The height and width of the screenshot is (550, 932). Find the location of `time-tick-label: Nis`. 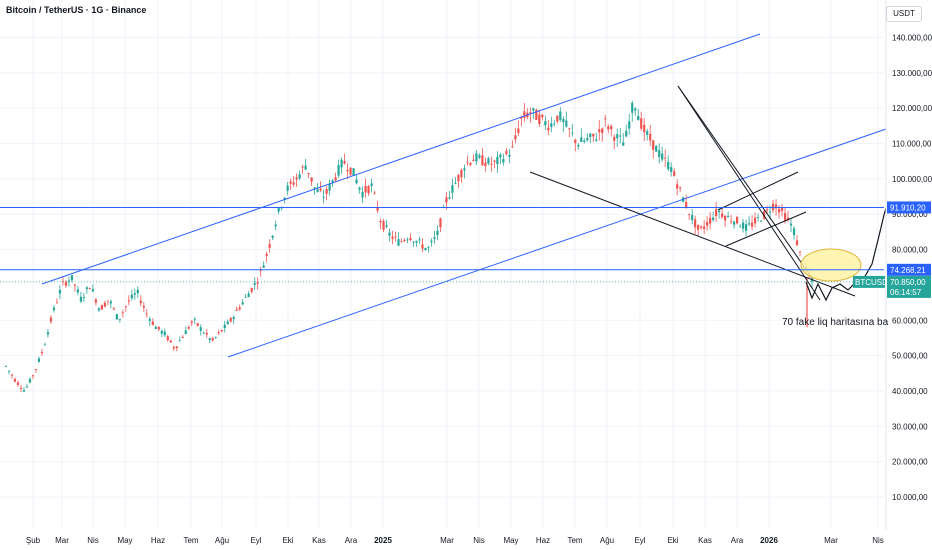

time-tick-label: Nis is located at coordinates (93, 540).